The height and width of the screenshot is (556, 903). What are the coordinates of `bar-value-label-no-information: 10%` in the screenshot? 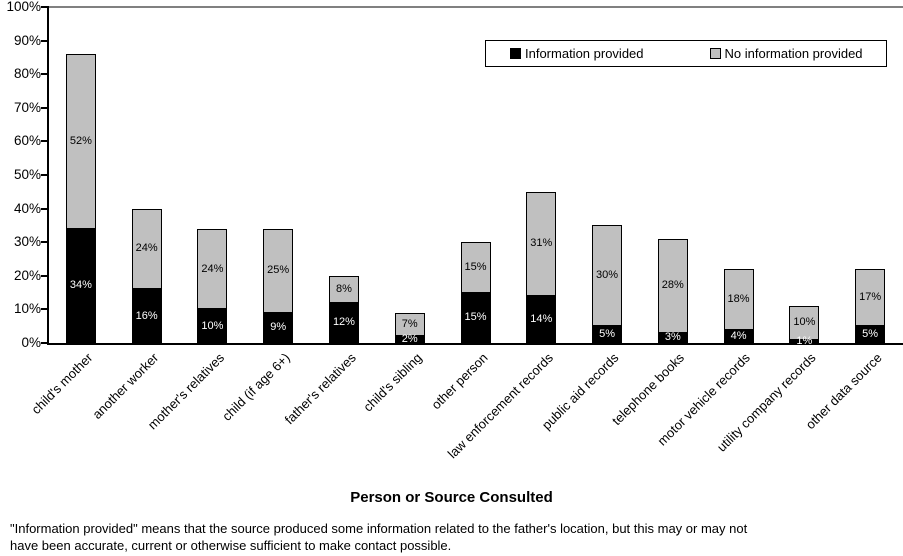 It's located at (804, 322).